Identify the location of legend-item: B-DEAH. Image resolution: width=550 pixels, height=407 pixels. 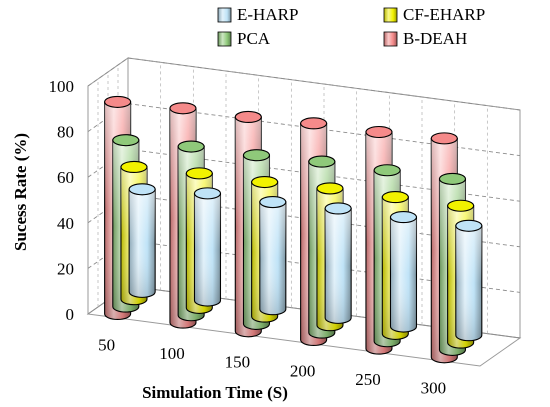
(425, 38).